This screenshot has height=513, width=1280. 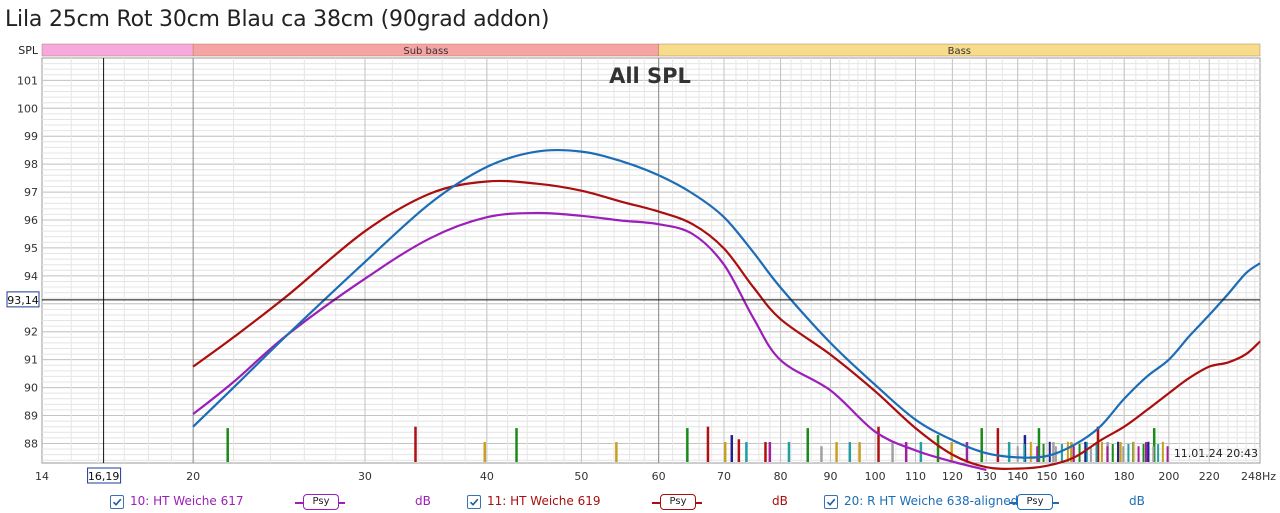 What do you see at coordinates (1258, 476) in the screenshot?
I see `x-tick-label: 248Hz` at bounding box center [1258, 476].